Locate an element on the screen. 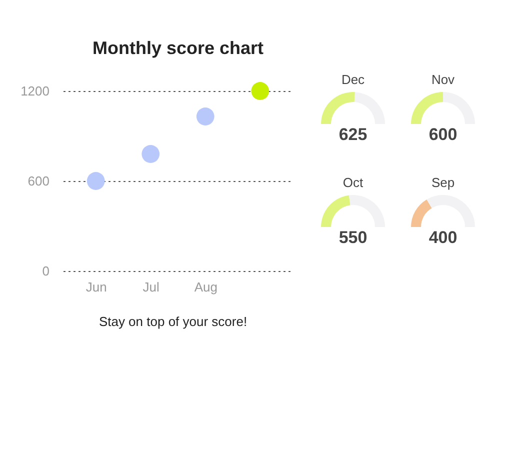  y-tick-label: 0 is located at coordinates (46, 271).